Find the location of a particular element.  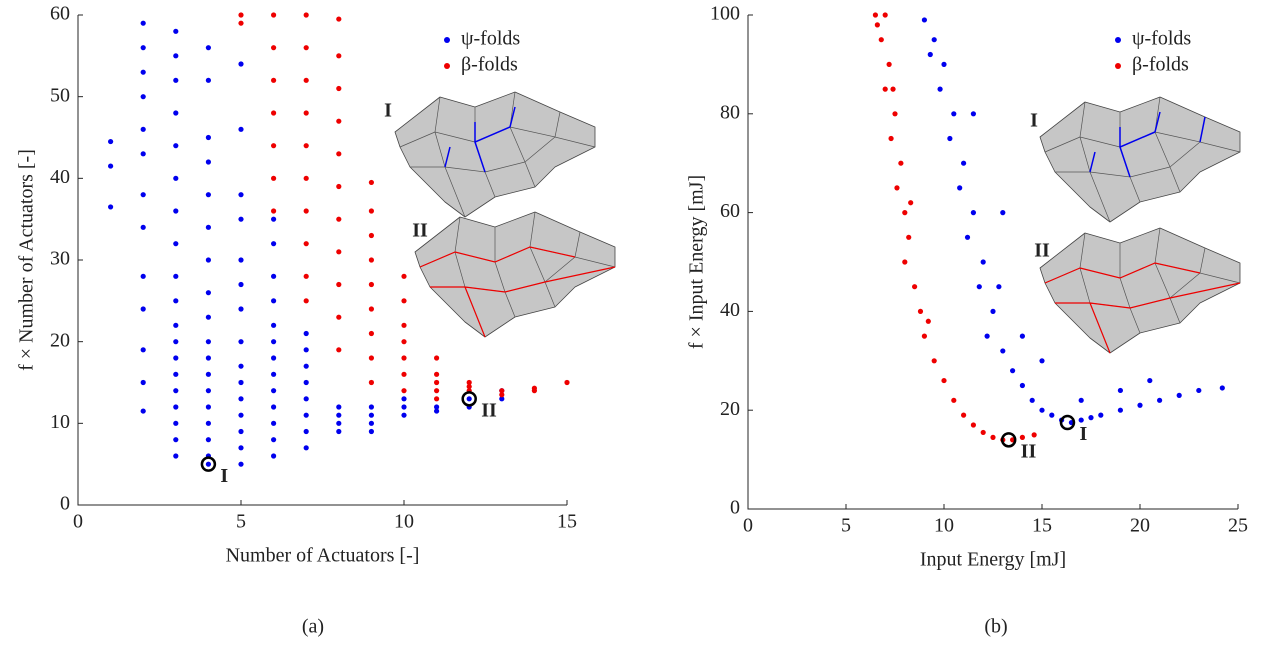

x-tick-label: 5 is located at coordinates (846, 526).